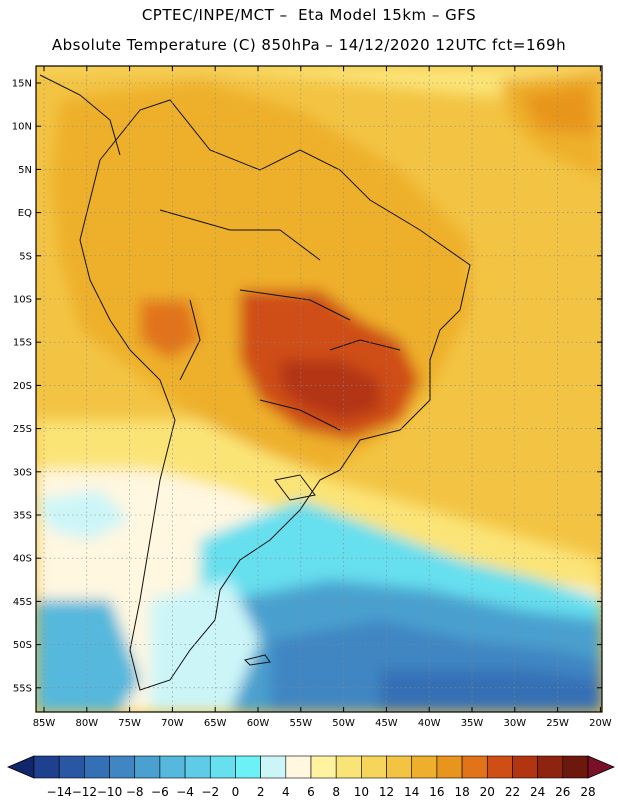 This screenshot has width=618, height=800. What do you see at coordinates (386, 723) in the screenshot?
I see `lon-label: 45W` at bounding box center [386, 723].